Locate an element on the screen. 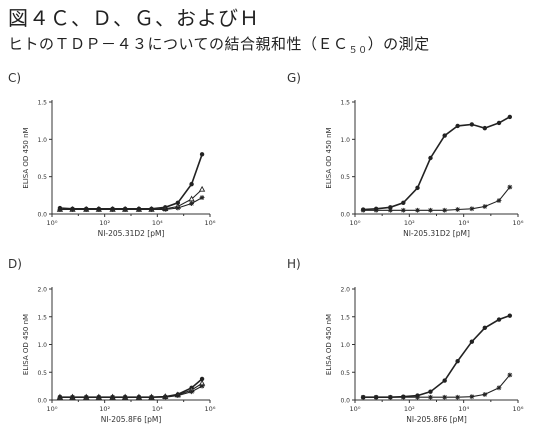  panel-label: C) is located at coordinates (14, 78).